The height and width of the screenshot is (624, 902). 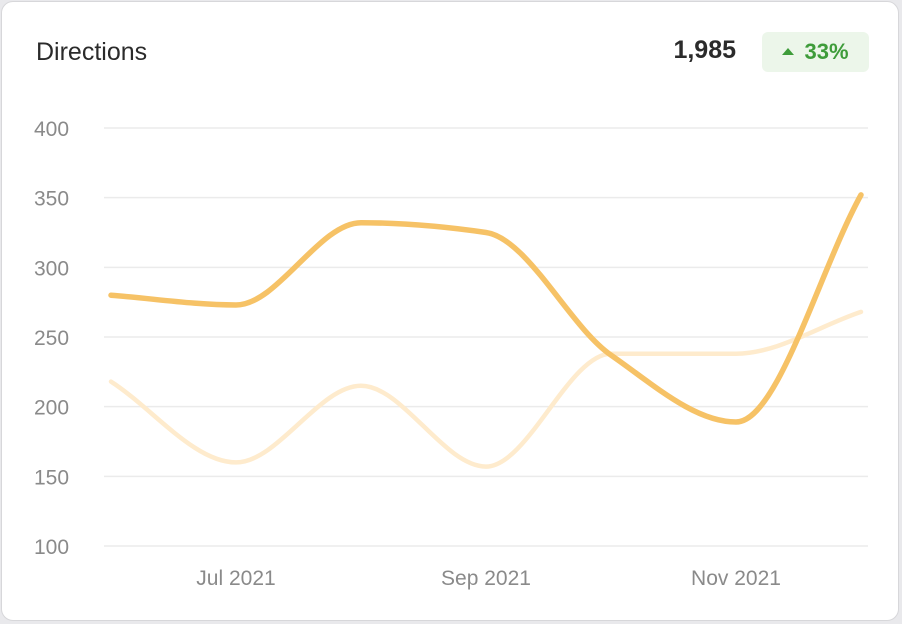 I want to click on x-tick-label: Jul 2021, so click(x=235, y=578).